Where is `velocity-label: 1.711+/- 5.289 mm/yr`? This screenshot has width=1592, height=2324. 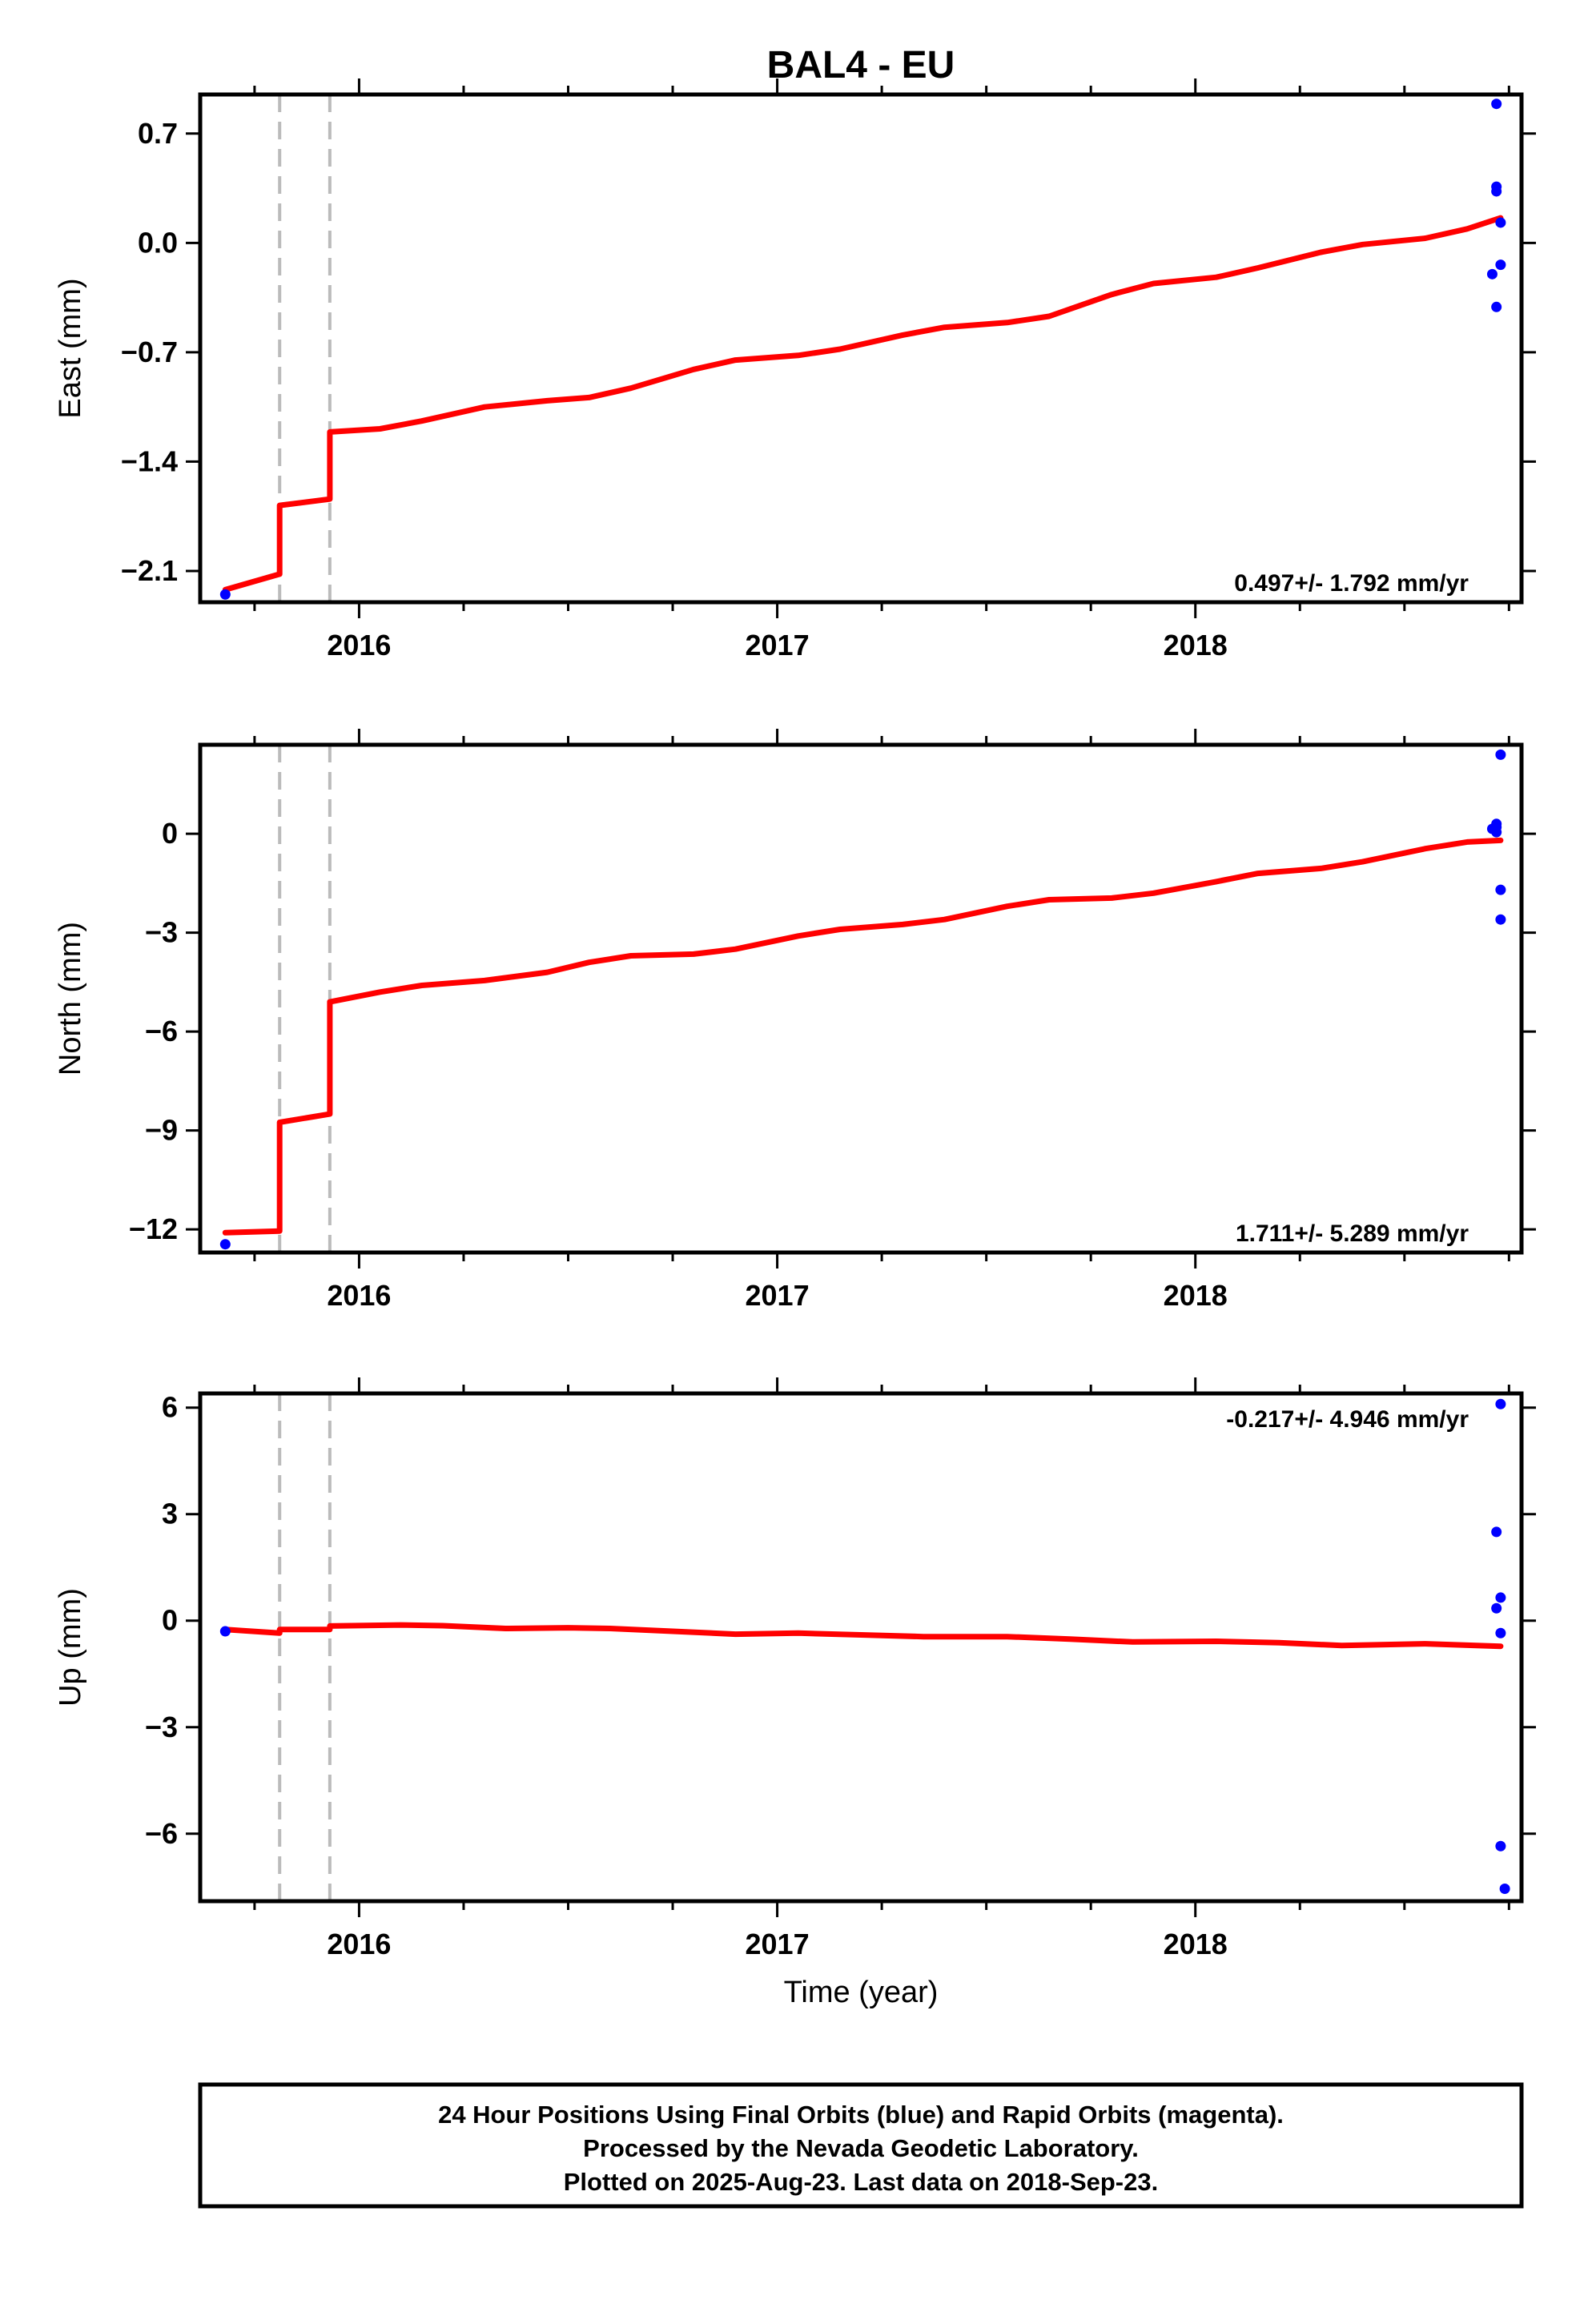 velocity-label: 1.711+/- 5.289 mm/yr is located at coordinates (1353, 1233).